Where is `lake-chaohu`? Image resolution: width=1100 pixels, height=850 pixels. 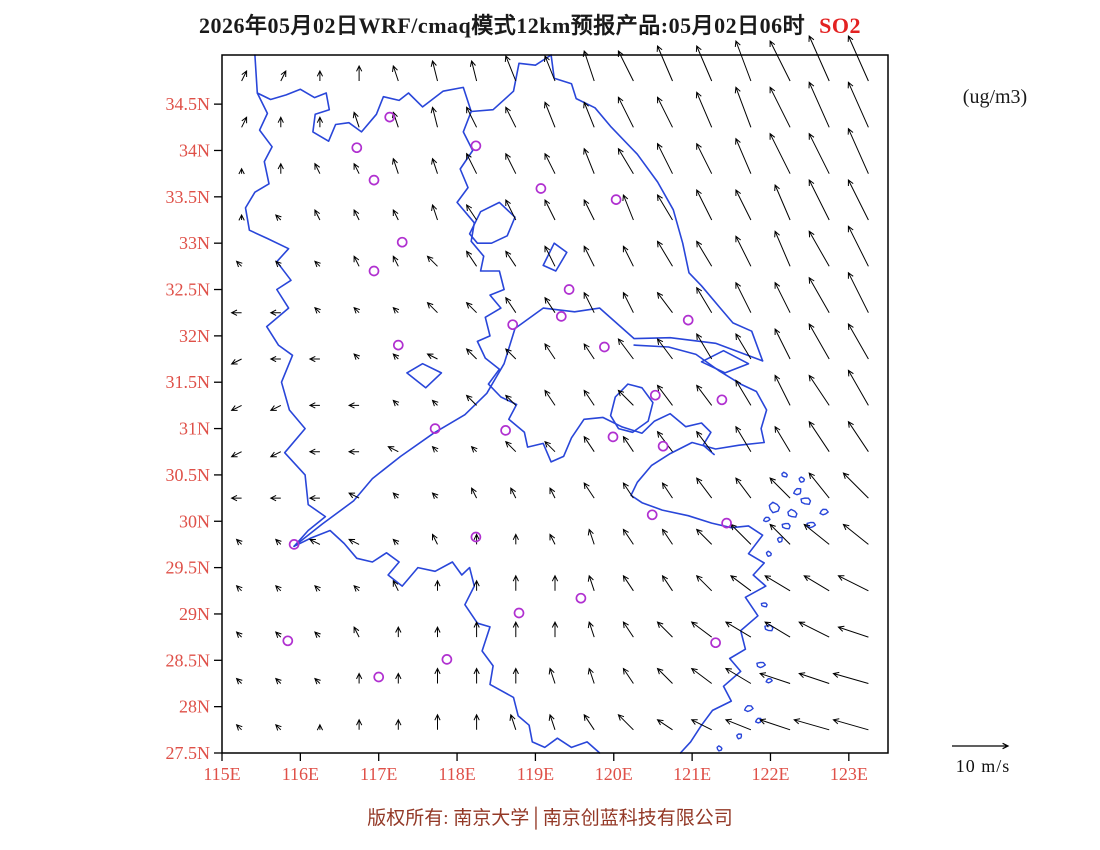
lake-chaohu is located at coordinates (424, 375).